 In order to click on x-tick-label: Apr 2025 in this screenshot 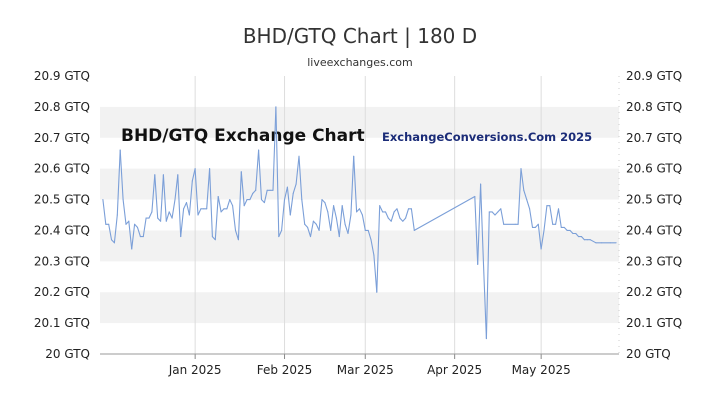, I will do `click(454, 370)`.